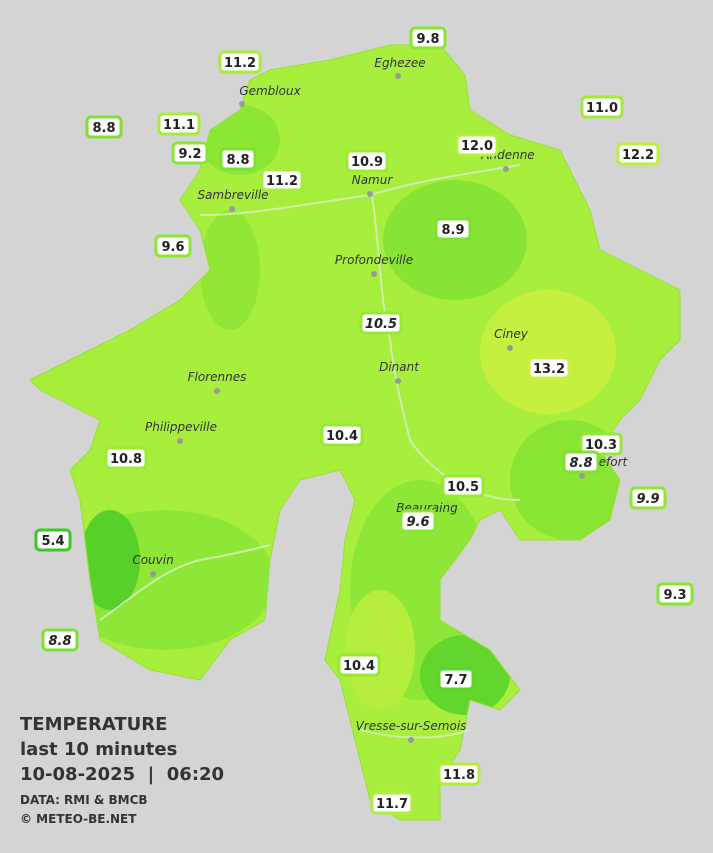 The width and height of the screenshot is (713, 853). I want to click on station-value: 11.8, so click(459, 775).